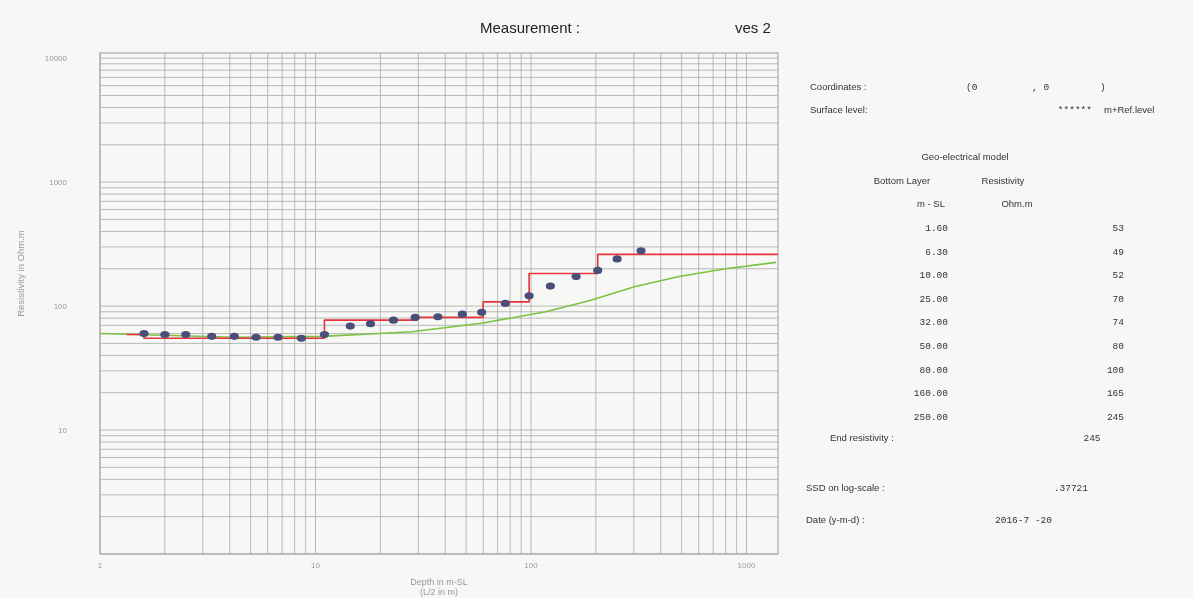 The height and width of the screenshot is (598, 1193). What do you see at coordinates (862, 437) in the screenshot?
I see `text: End resistivity :` at bounding box center [862, 437].